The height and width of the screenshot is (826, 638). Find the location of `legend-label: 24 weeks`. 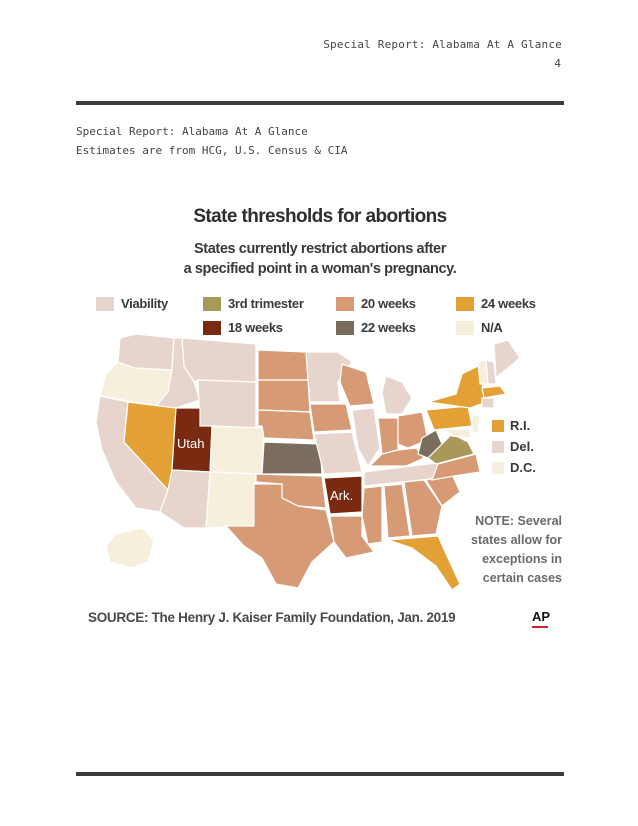

legend-label: 24 weeks is located at coordinates (508, 303).